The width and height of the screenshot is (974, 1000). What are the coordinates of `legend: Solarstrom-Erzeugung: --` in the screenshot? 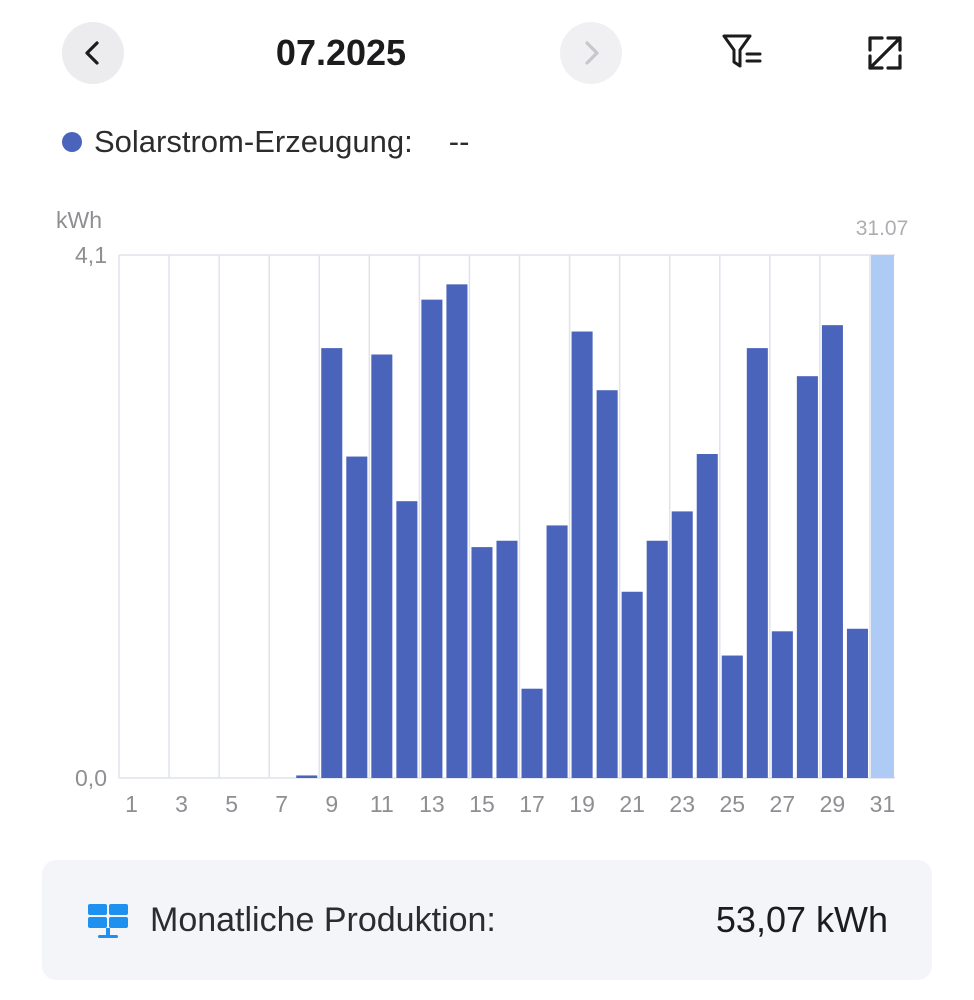 It's located at (265, 142).